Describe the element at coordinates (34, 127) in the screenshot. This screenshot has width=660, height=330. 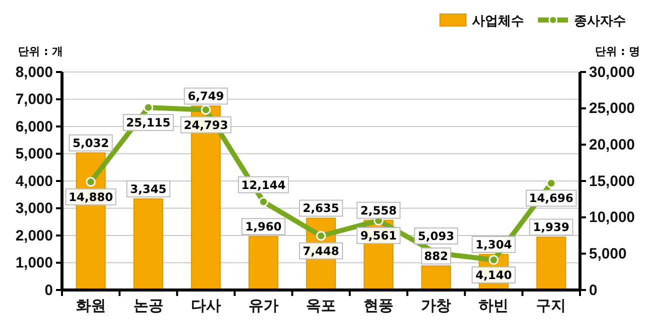
I see `y-tick-label: 6,000` at that location.